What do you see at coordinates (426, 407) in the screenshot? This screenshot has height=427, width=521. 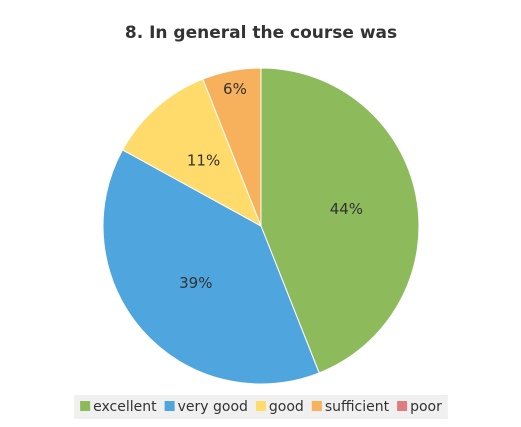 I see `legend-label: poor` at bounding box center [426, 407].